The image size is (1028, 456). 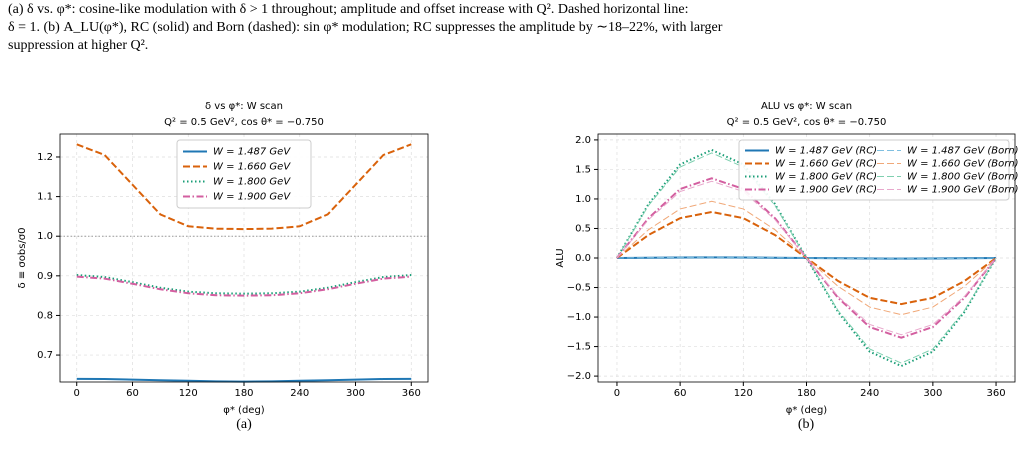 What do you see at coordinates (583, 140) in the screenshot?
I see `y-tick-label: 2.0` at bounding box center [583, 140].